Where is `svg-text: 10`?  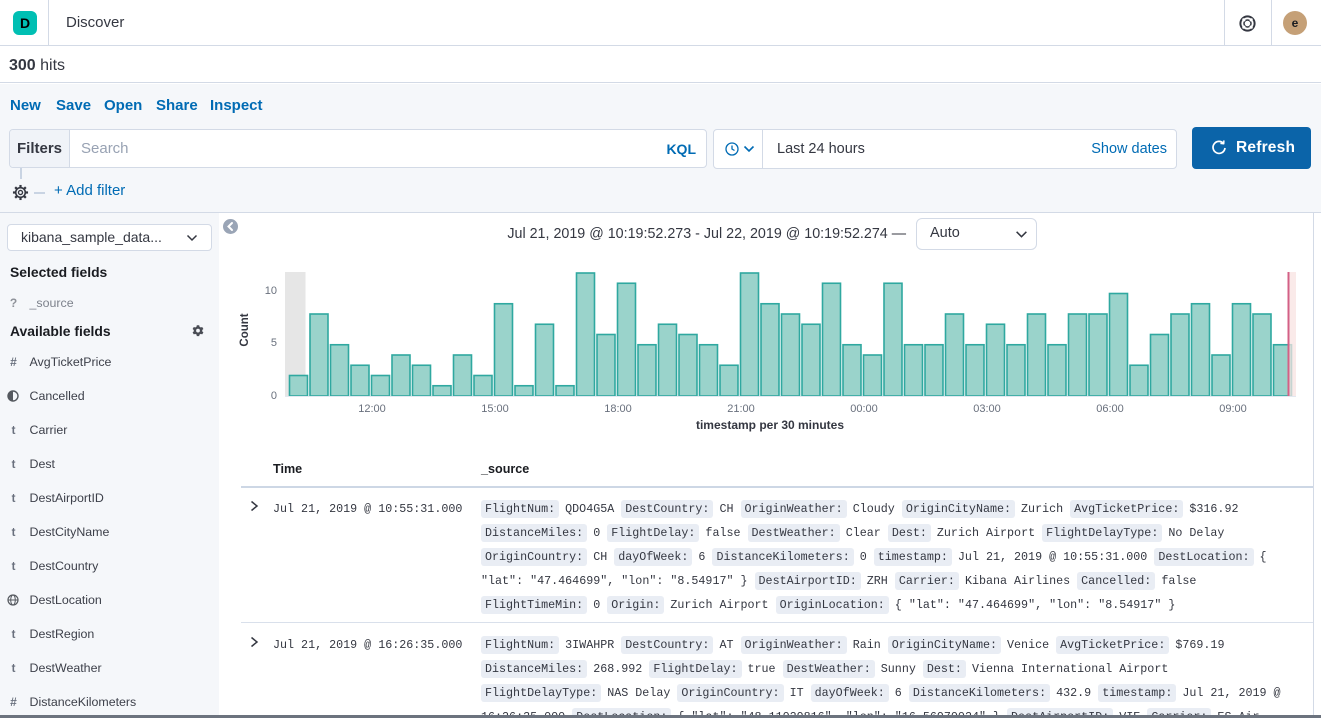 svg-text: 10 is located at coordinates (271, 291).